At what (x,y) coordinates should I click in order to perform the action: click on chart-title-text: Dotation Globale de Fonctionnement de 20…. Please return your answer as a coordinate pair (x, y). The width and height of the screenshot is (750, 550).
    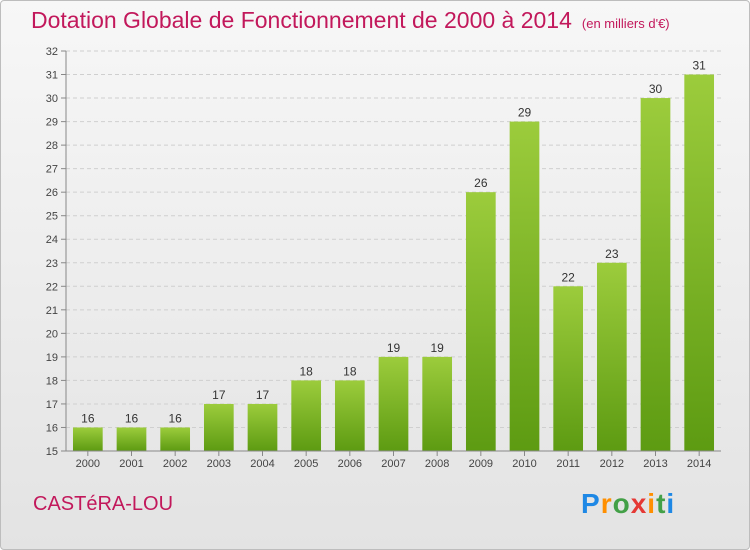
    Looking at the image, I should click on (301, 20).